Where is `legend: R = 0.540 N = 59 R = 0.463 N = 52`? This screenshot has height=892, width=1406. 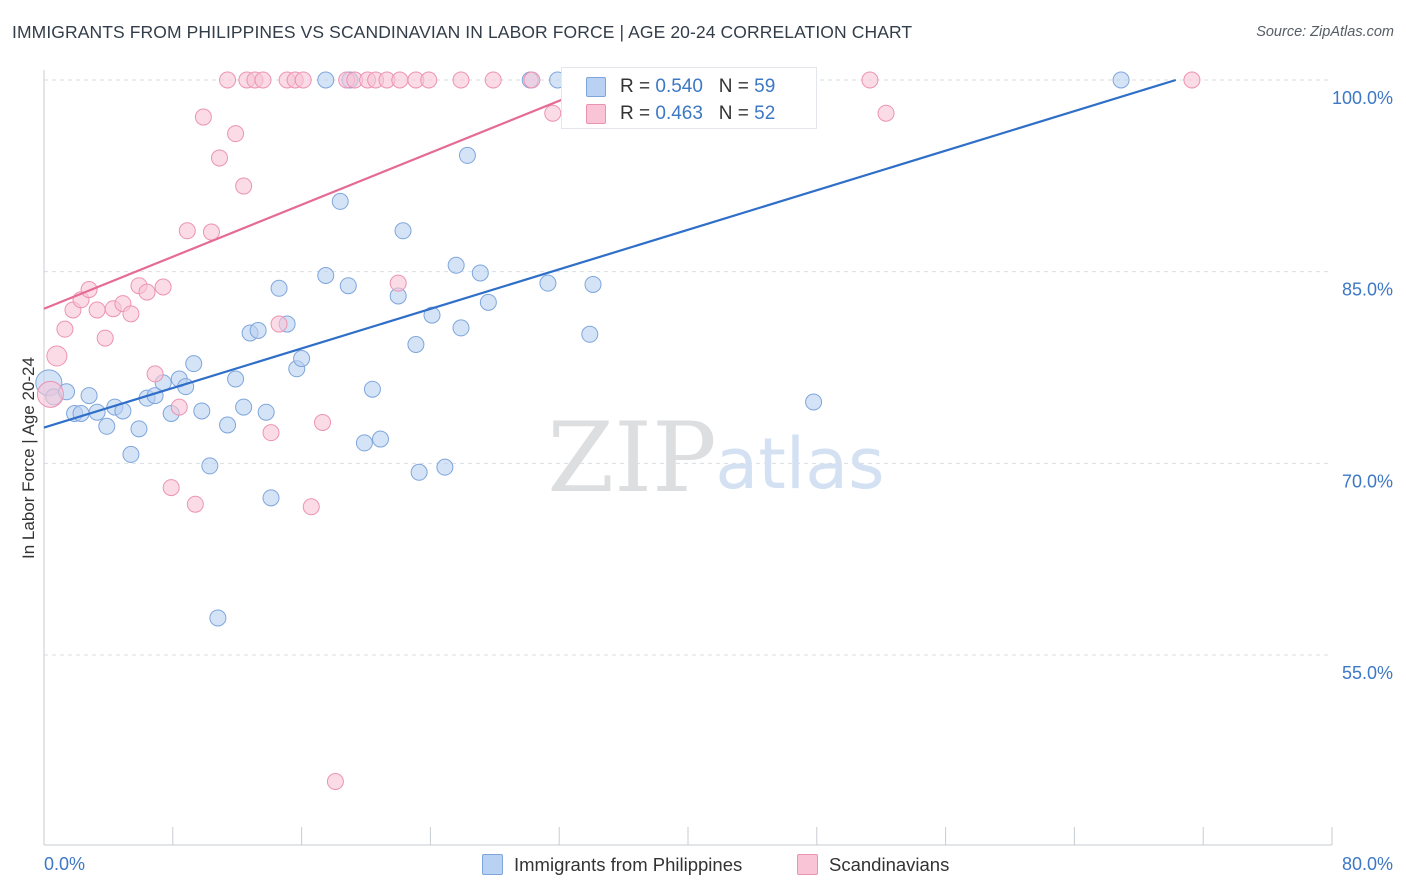 legend: R = 0.540 N = 59 R = 0.463 N = 52 is located at coordinates (689, 98).